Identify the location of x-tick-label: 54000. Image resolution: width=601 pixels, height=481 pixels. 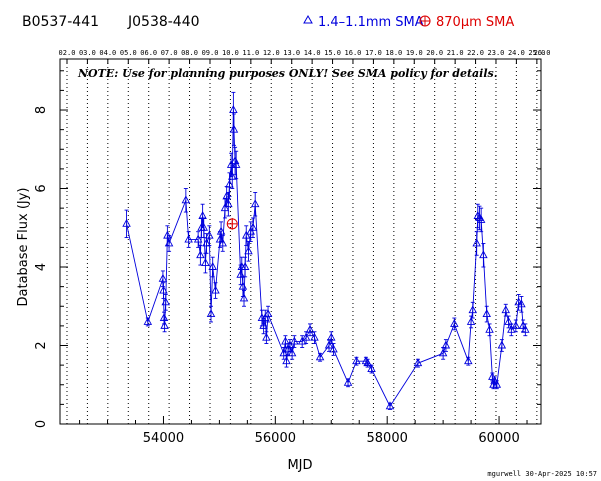
(163, 438).